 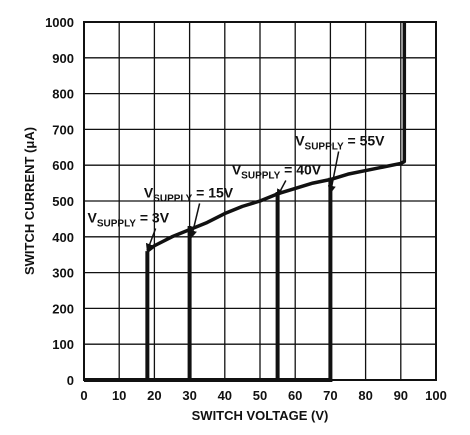 I want to click on y-axis-label: SWITCH CURRENT (μA), so click(x=29, y=201).